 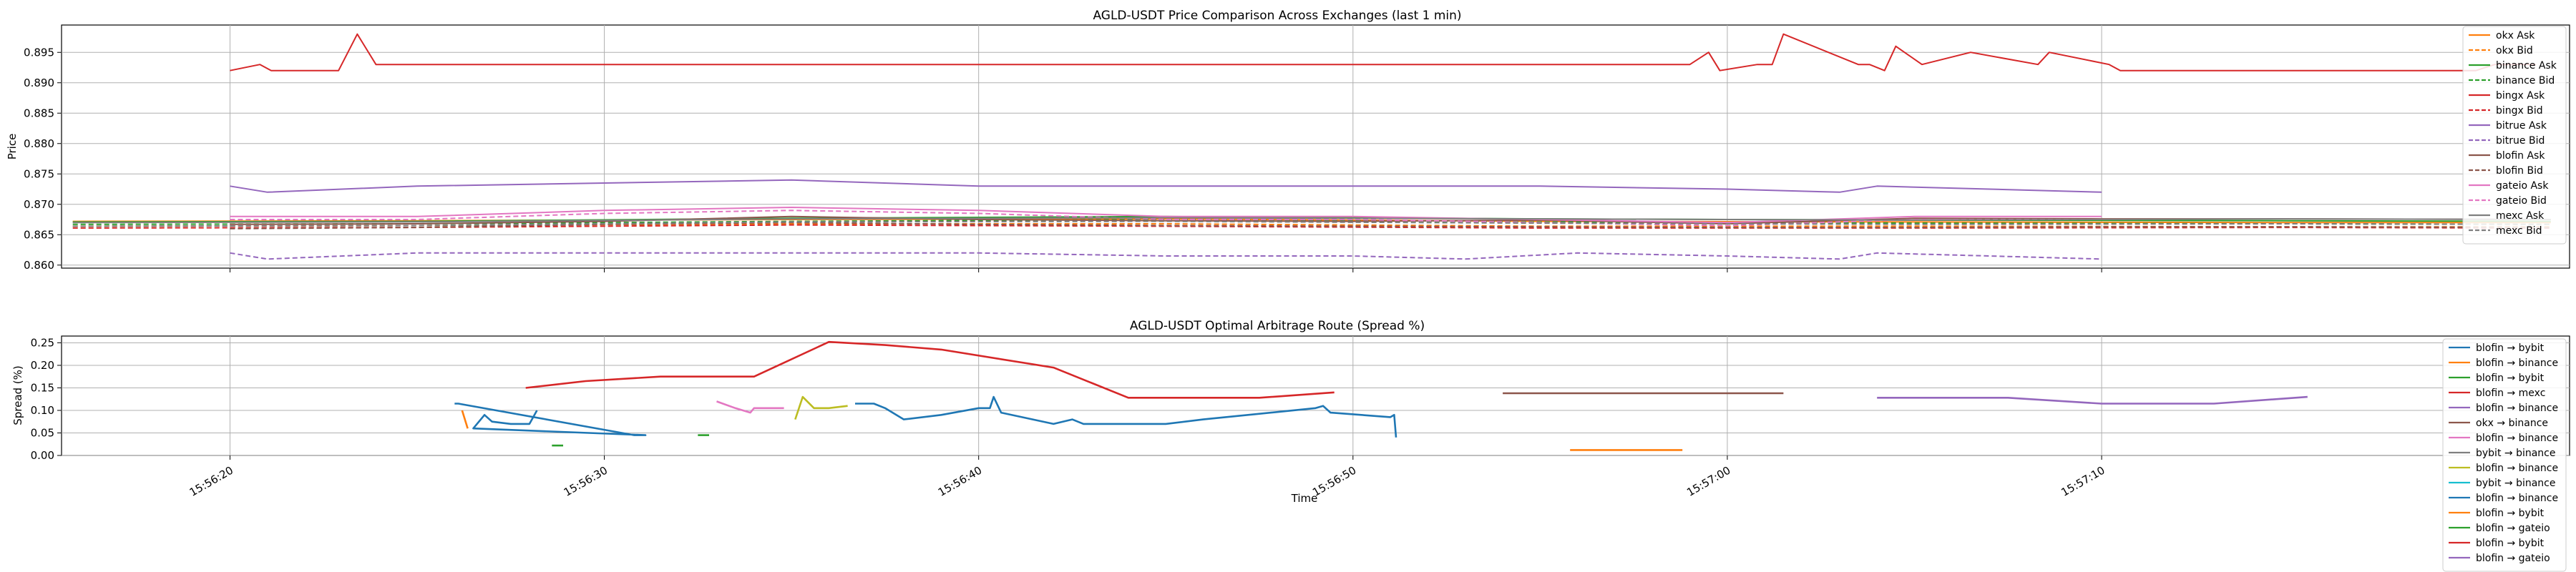 What do you see at coordinates (2519, 111) in the screenshot?
I see `legend-label: bingx Bid` at bounding box center [2519, 111].